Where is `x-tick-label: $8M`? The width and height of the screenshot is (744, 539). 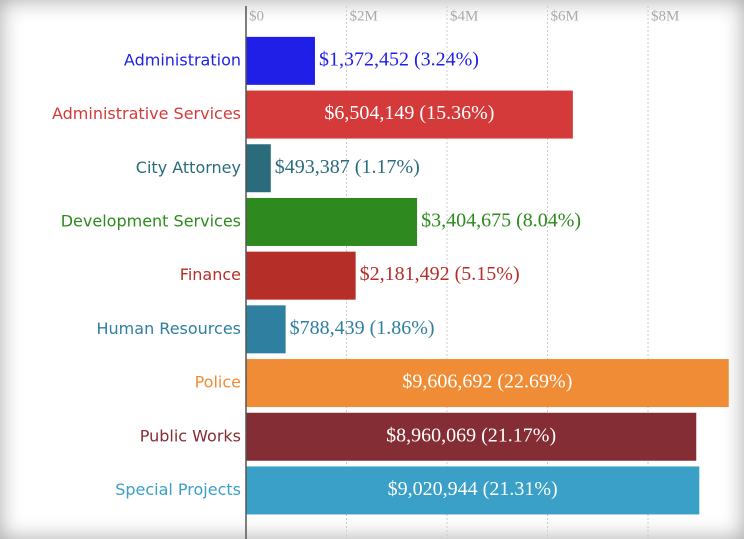 x-tick-label: $8M is located at coordinates (665, 16).